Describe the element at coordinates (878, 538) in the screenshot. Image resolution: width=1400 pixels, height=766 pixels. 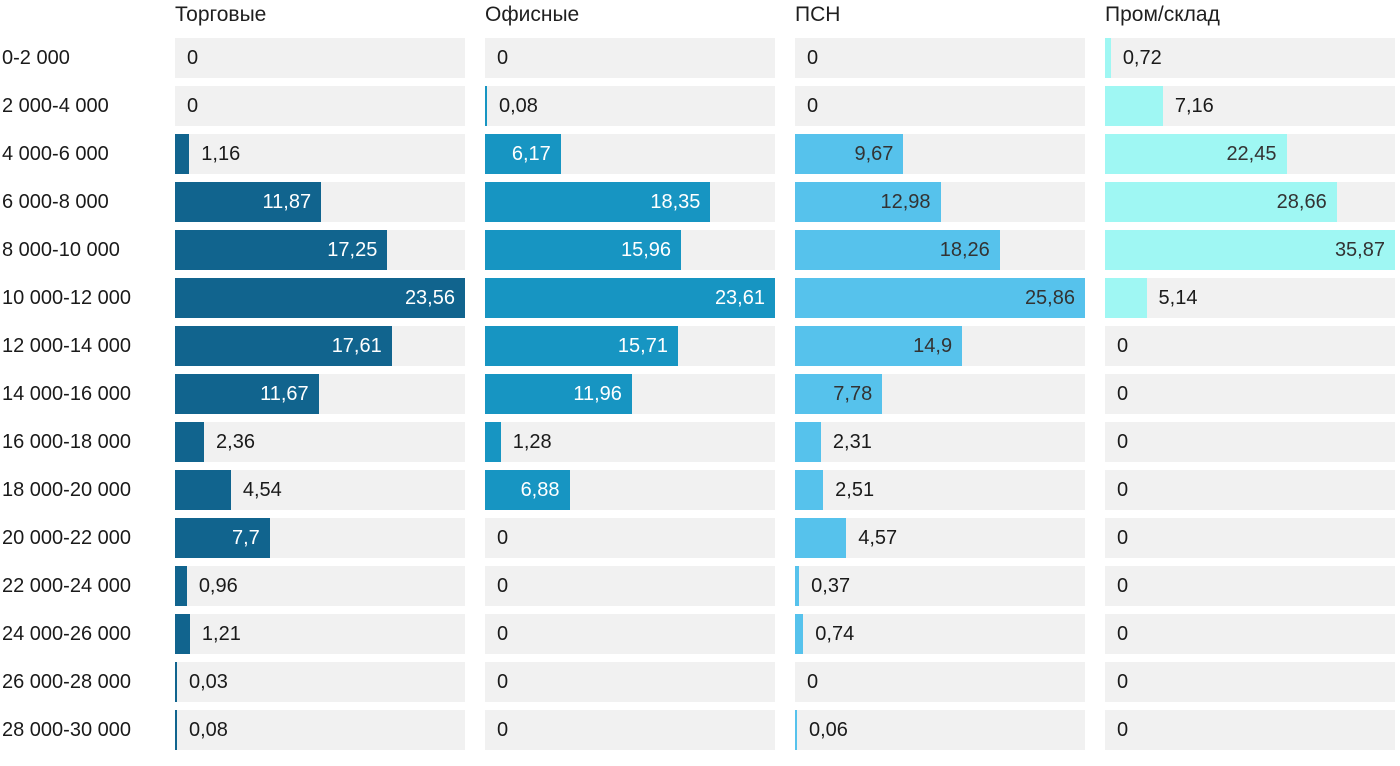
I see `value-label: 4,57` at that location.